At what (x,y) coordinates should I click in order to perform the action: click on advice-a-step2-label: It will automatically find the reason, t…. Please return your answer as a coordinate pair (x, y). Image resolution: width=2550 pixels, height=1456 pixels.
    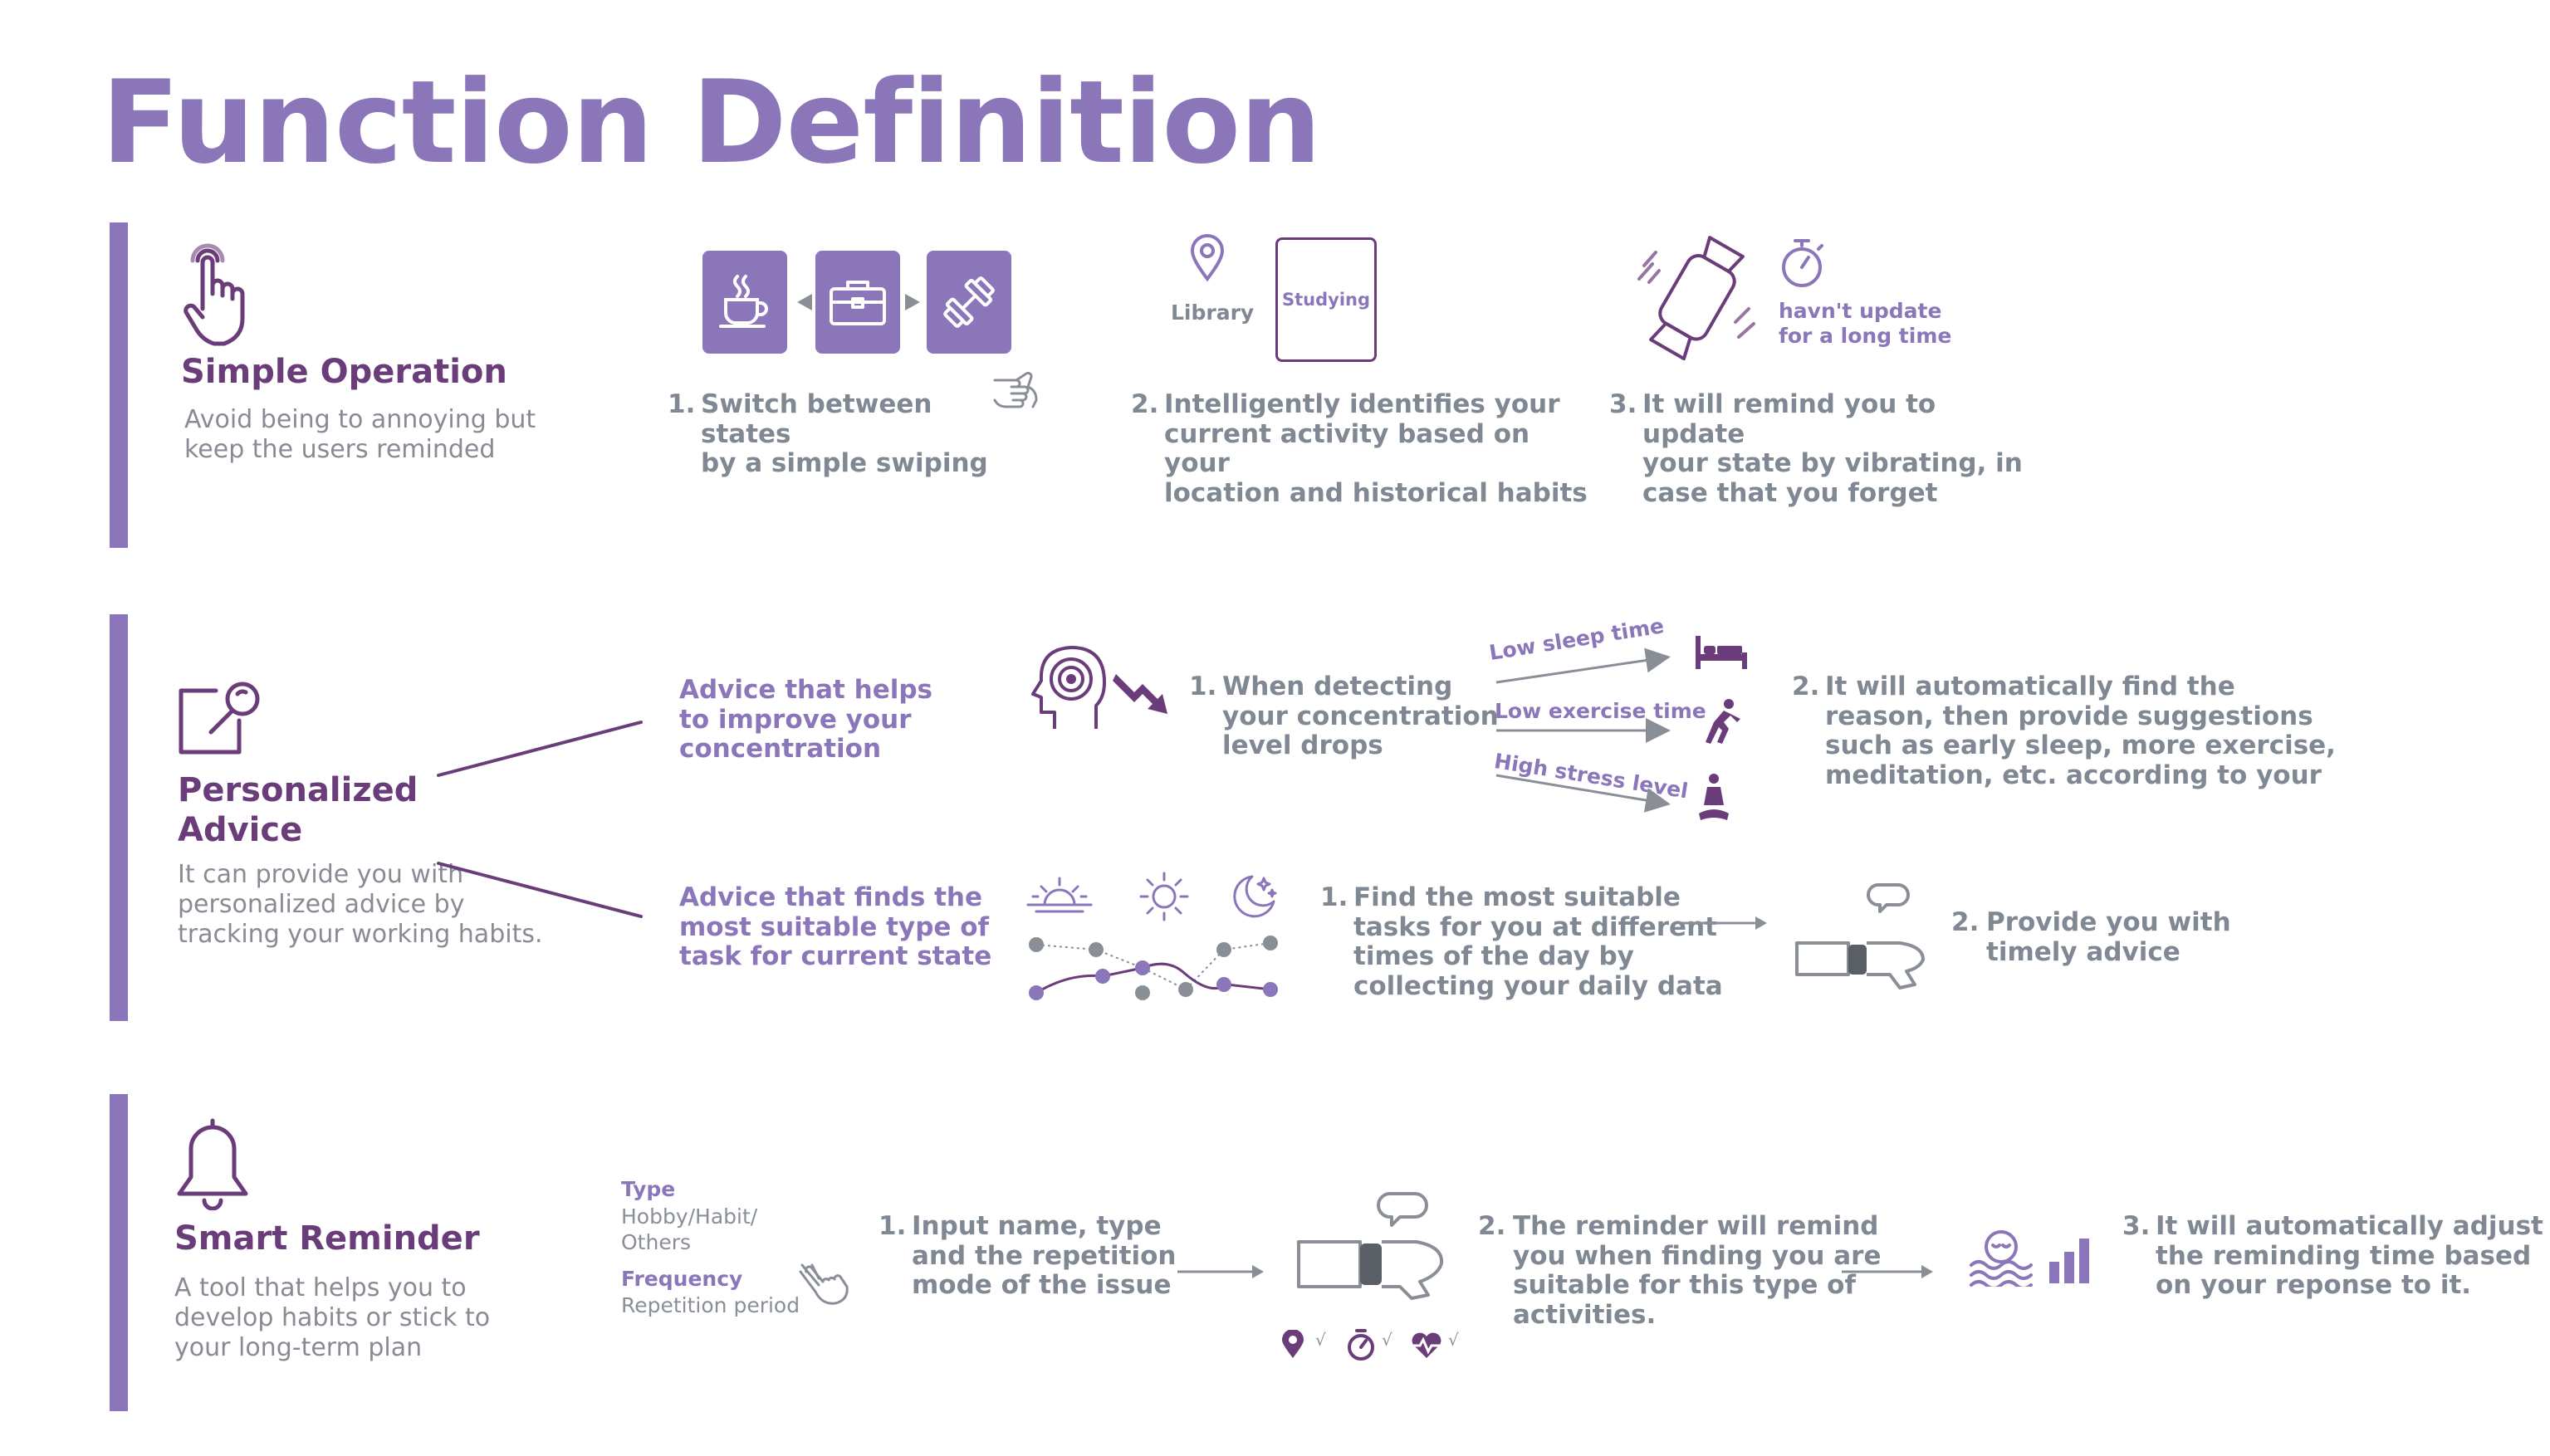
    Looking at the image, I should click on (2080, 731).